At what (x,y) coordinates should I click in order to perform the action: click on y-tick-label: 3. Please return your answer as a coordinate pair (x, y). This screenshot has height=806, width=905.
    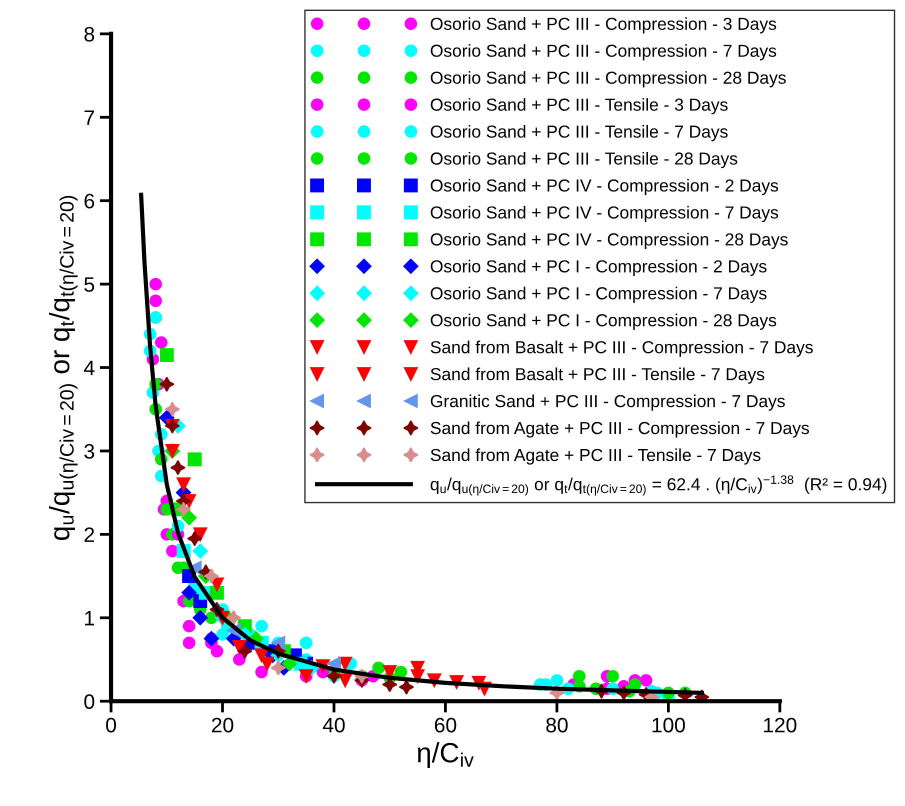
    Looking at the image, I should click on (89, 451).